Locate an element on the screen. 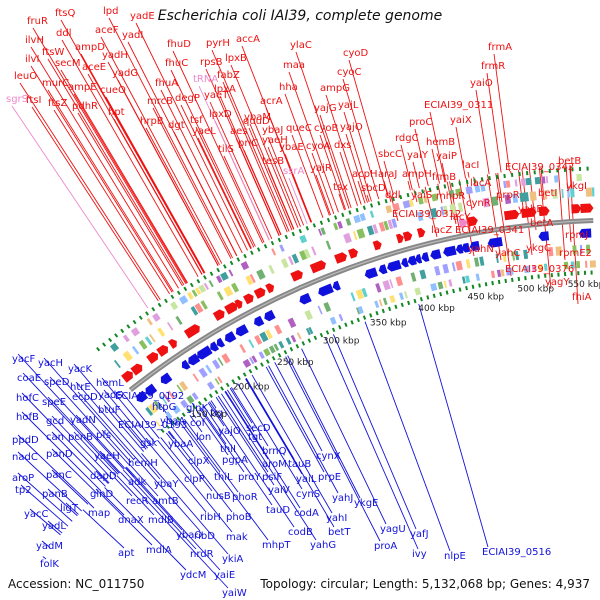 This screenshot has width=600, height=600. reverse-gene-label: yahI is located at coordinates (336, 518).